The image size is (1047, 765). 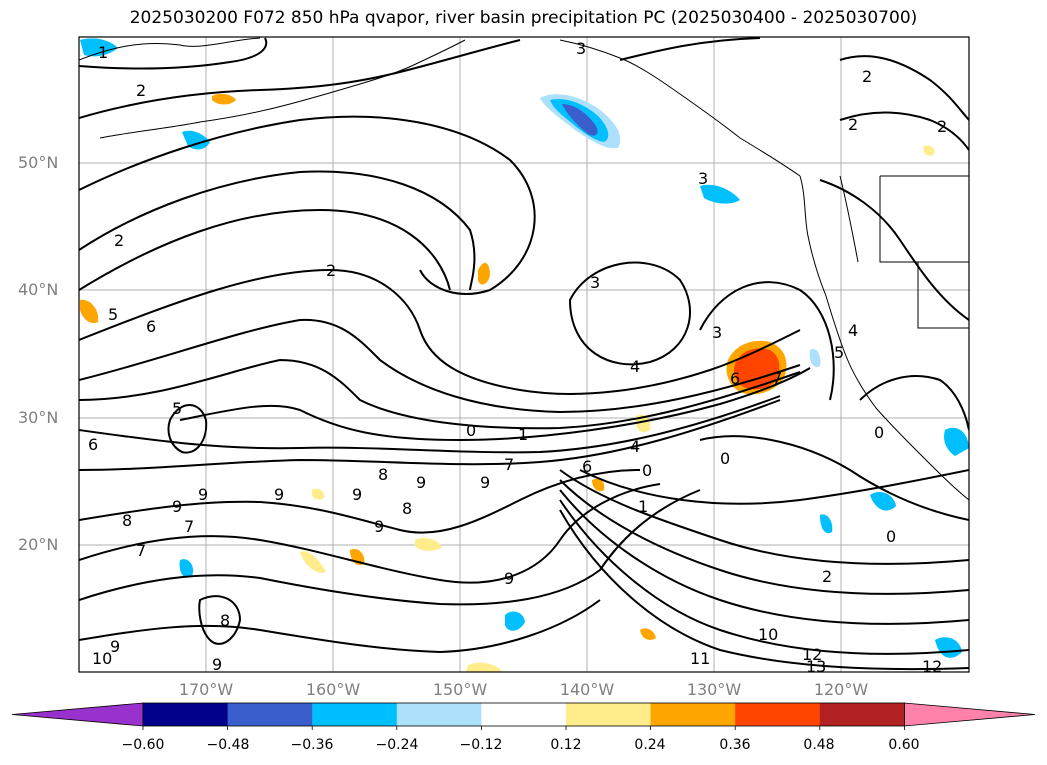 What do you see at coordinates (970, 714) in the screenshot?
I see `colorbar-extend-high` at bounding box center [970, 714].